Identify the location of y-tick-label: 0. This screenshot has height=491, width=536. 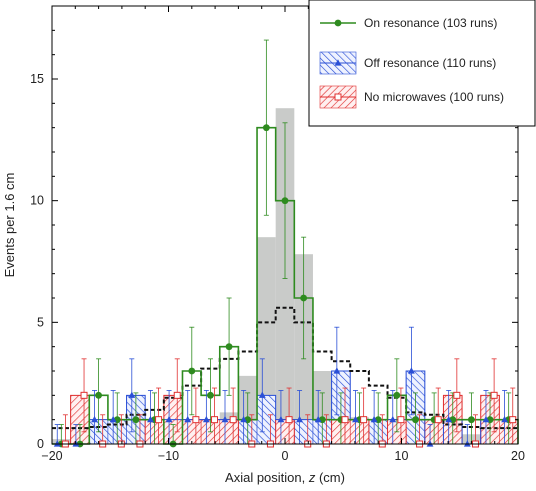
(40, 444).